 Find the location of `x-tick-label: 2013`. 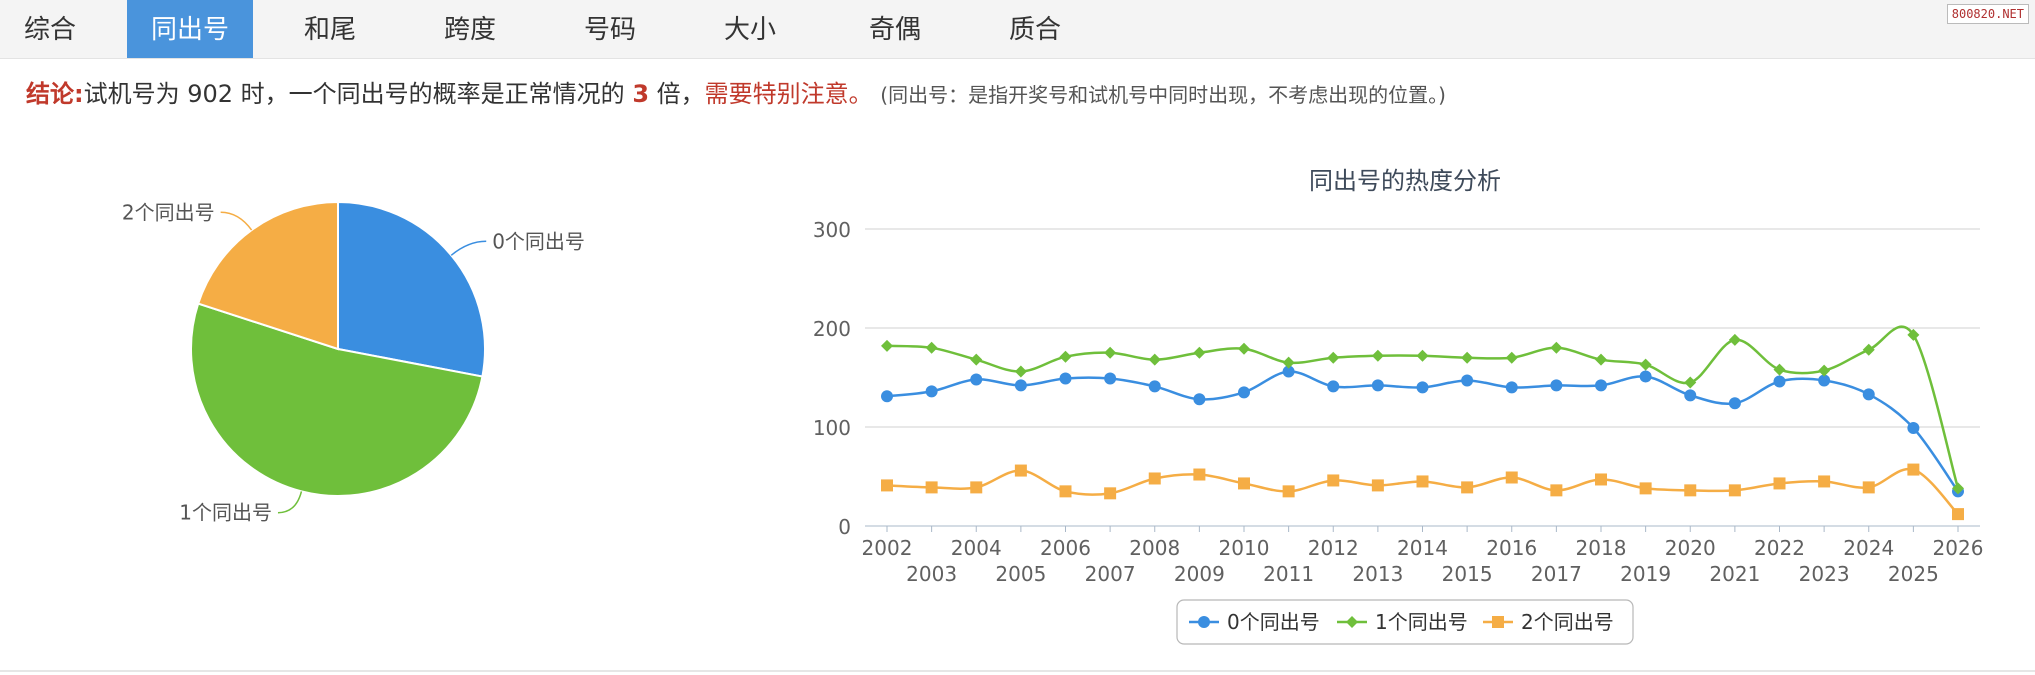

x-tick-label: 2013 is located at coordinates (1377, 574).